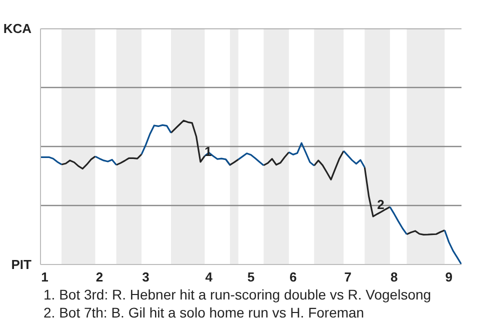  What do you see at coordinates (44, 277) in the screenshot?
I see `x-tick-label: 1` at bounding box center [44, 277].